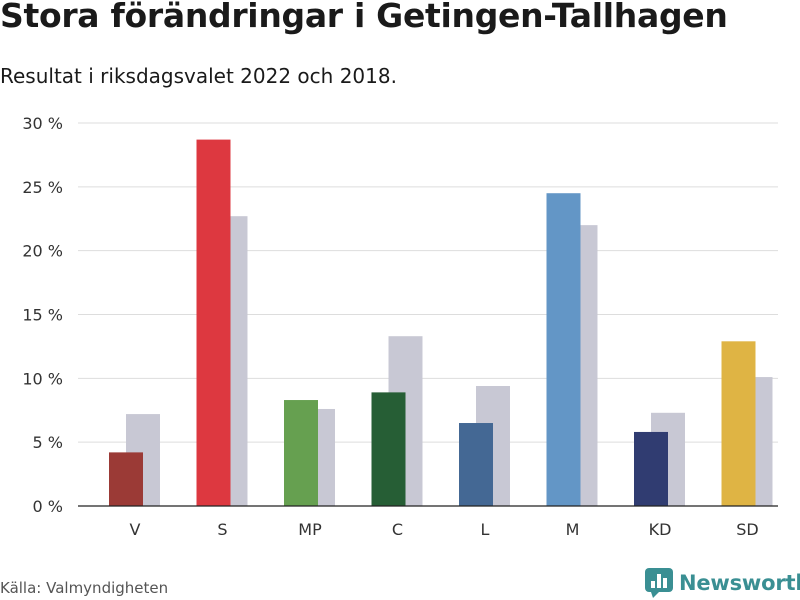 Image resolution: width=800 pixels, height=600 pixels. I want to click on source-note: Källa: Valmyndigheten, so click(84, 588).